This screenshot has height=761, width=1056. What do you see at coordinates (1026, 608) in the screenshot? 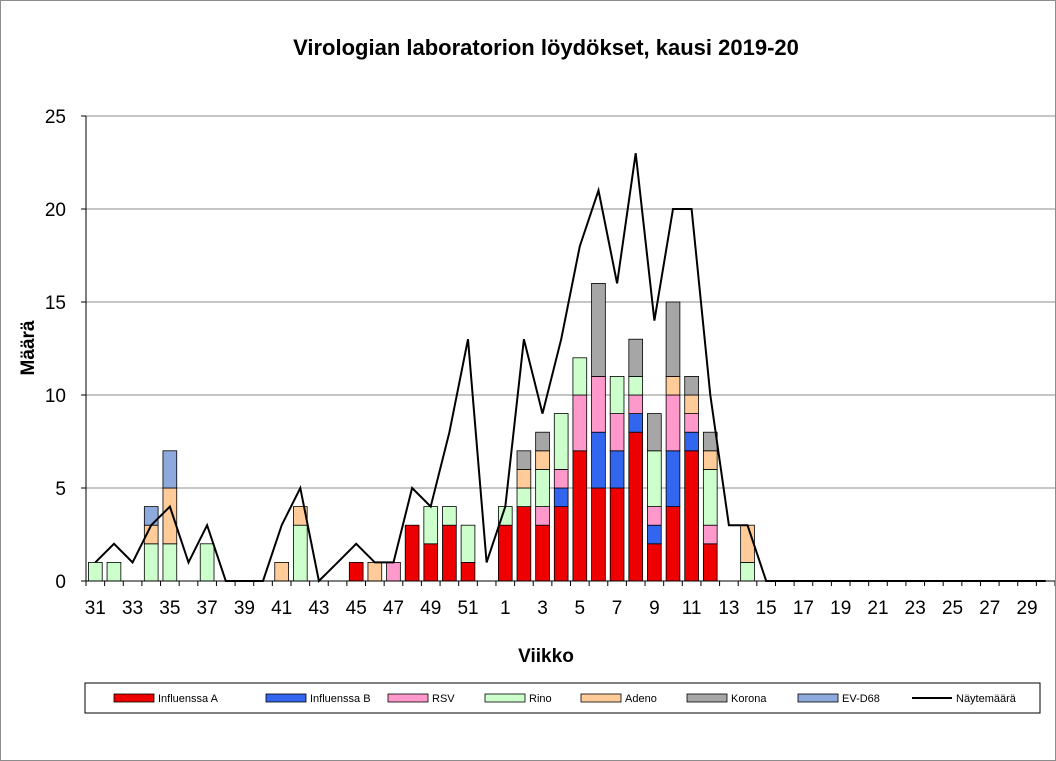
I see `x-tick-label: 29` at bounding box center [1026, 608].